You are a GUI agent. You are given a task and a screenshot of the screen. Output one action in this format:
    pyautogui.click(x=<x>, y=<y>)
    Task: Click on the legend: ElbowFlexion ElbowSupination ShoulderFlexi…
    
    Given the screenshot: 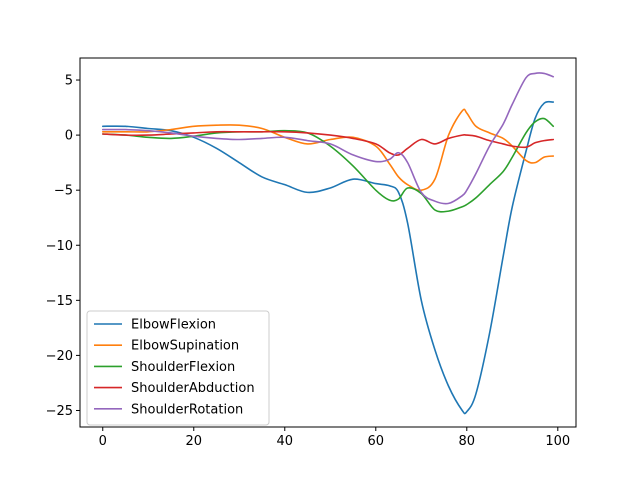 What is the action you would take?
    pyautogui.click(x=178, y=368)
    